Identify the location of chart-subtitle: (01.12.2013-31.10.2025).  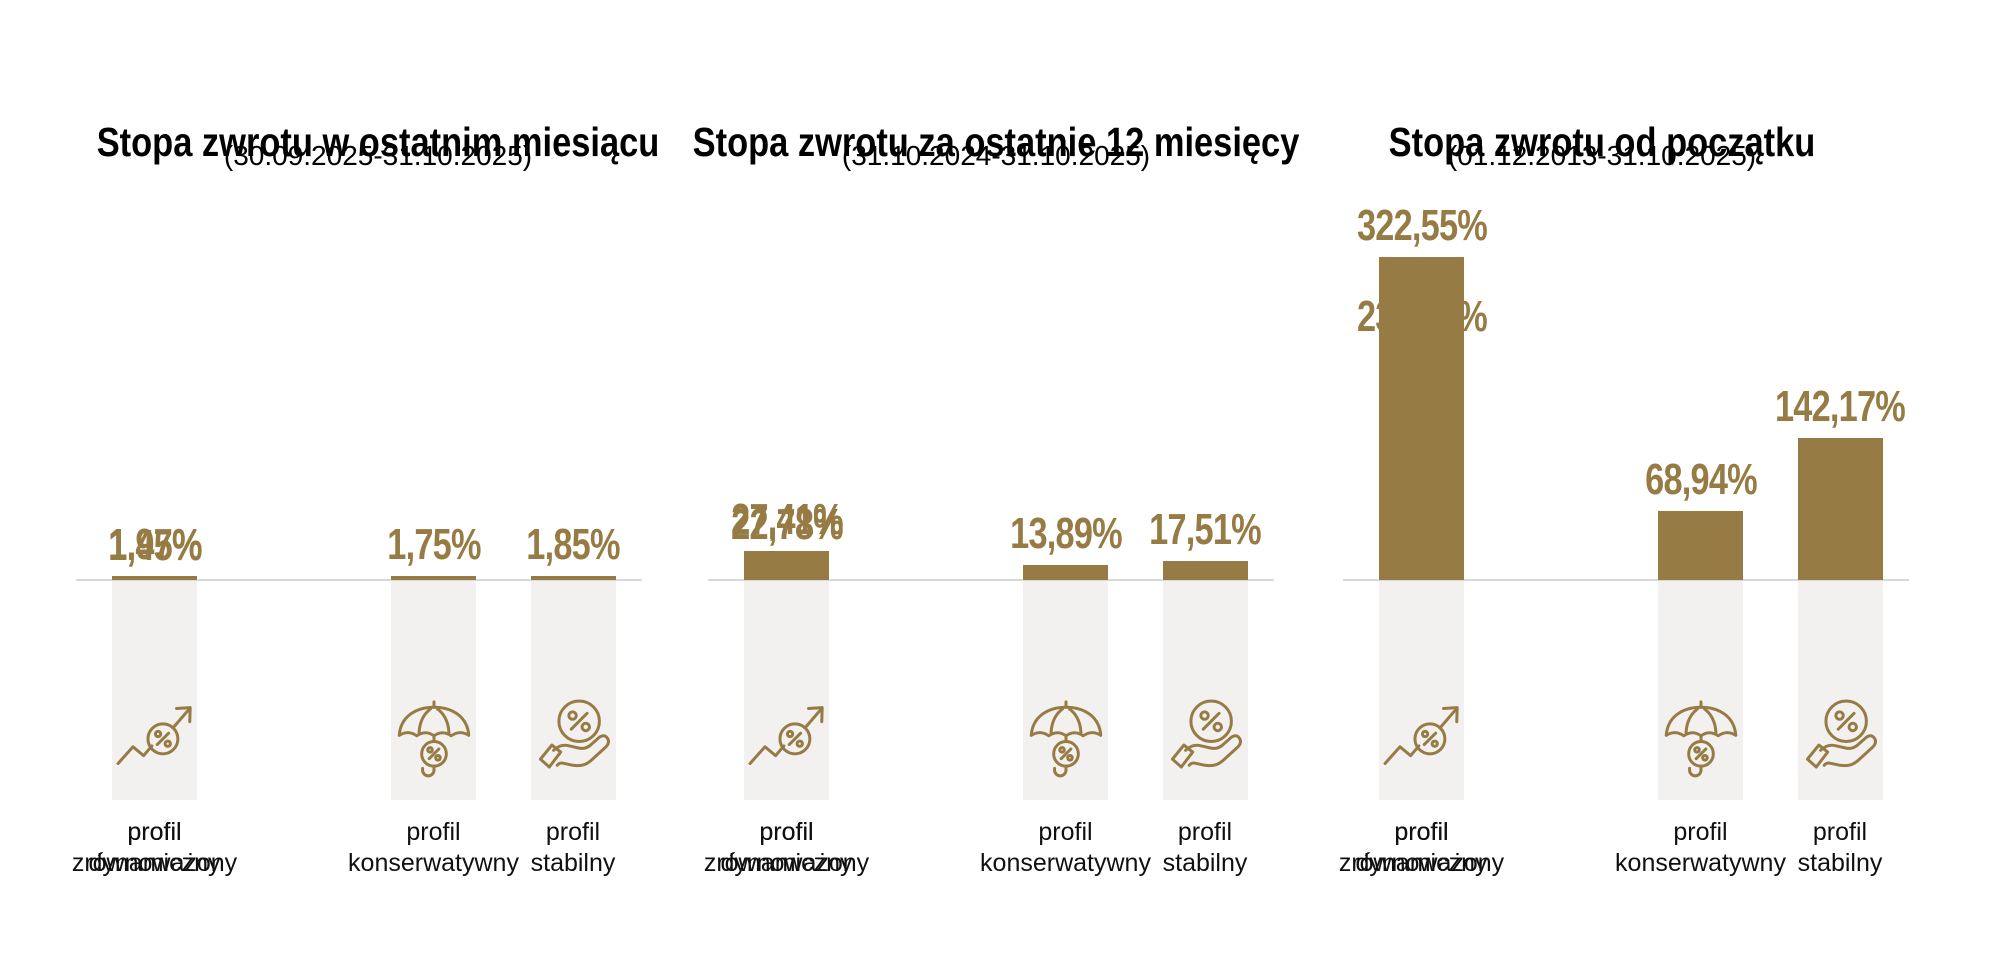
(1602, 155).